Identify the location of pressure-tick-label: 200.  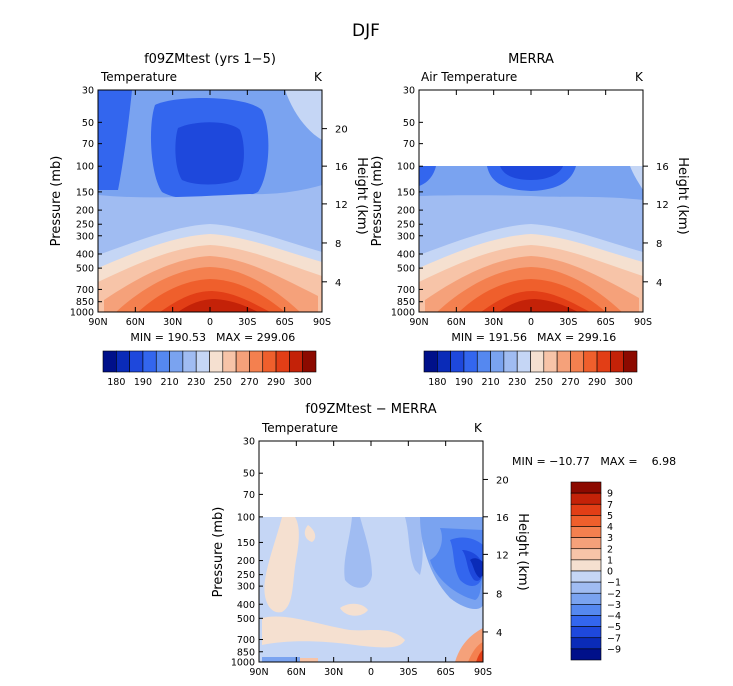
(85, 211).